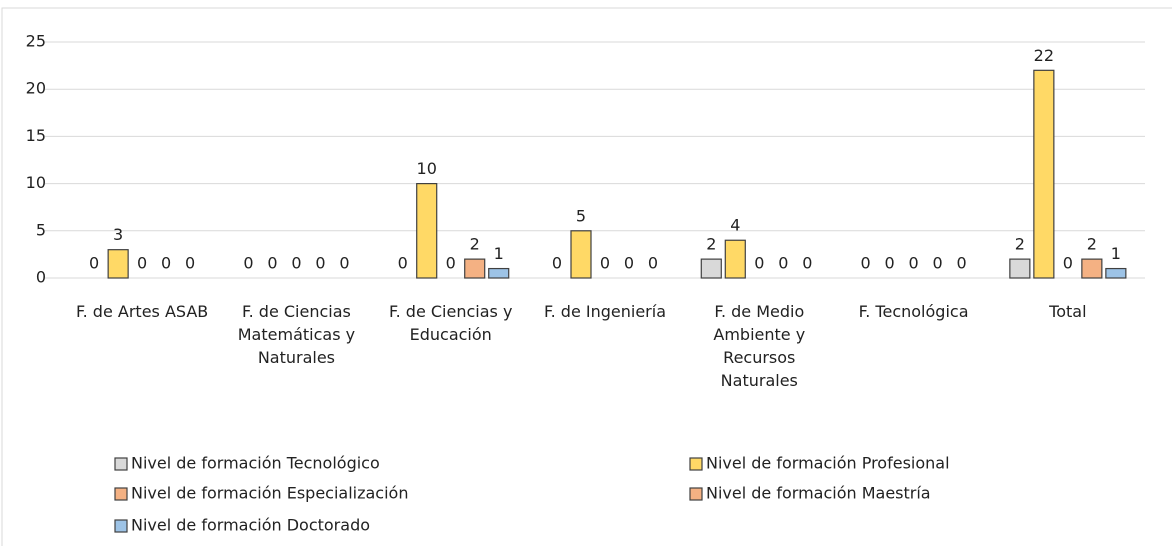 The image size is (1172, 546). I want to click on y-tick-label: 0, so click(41, 277).